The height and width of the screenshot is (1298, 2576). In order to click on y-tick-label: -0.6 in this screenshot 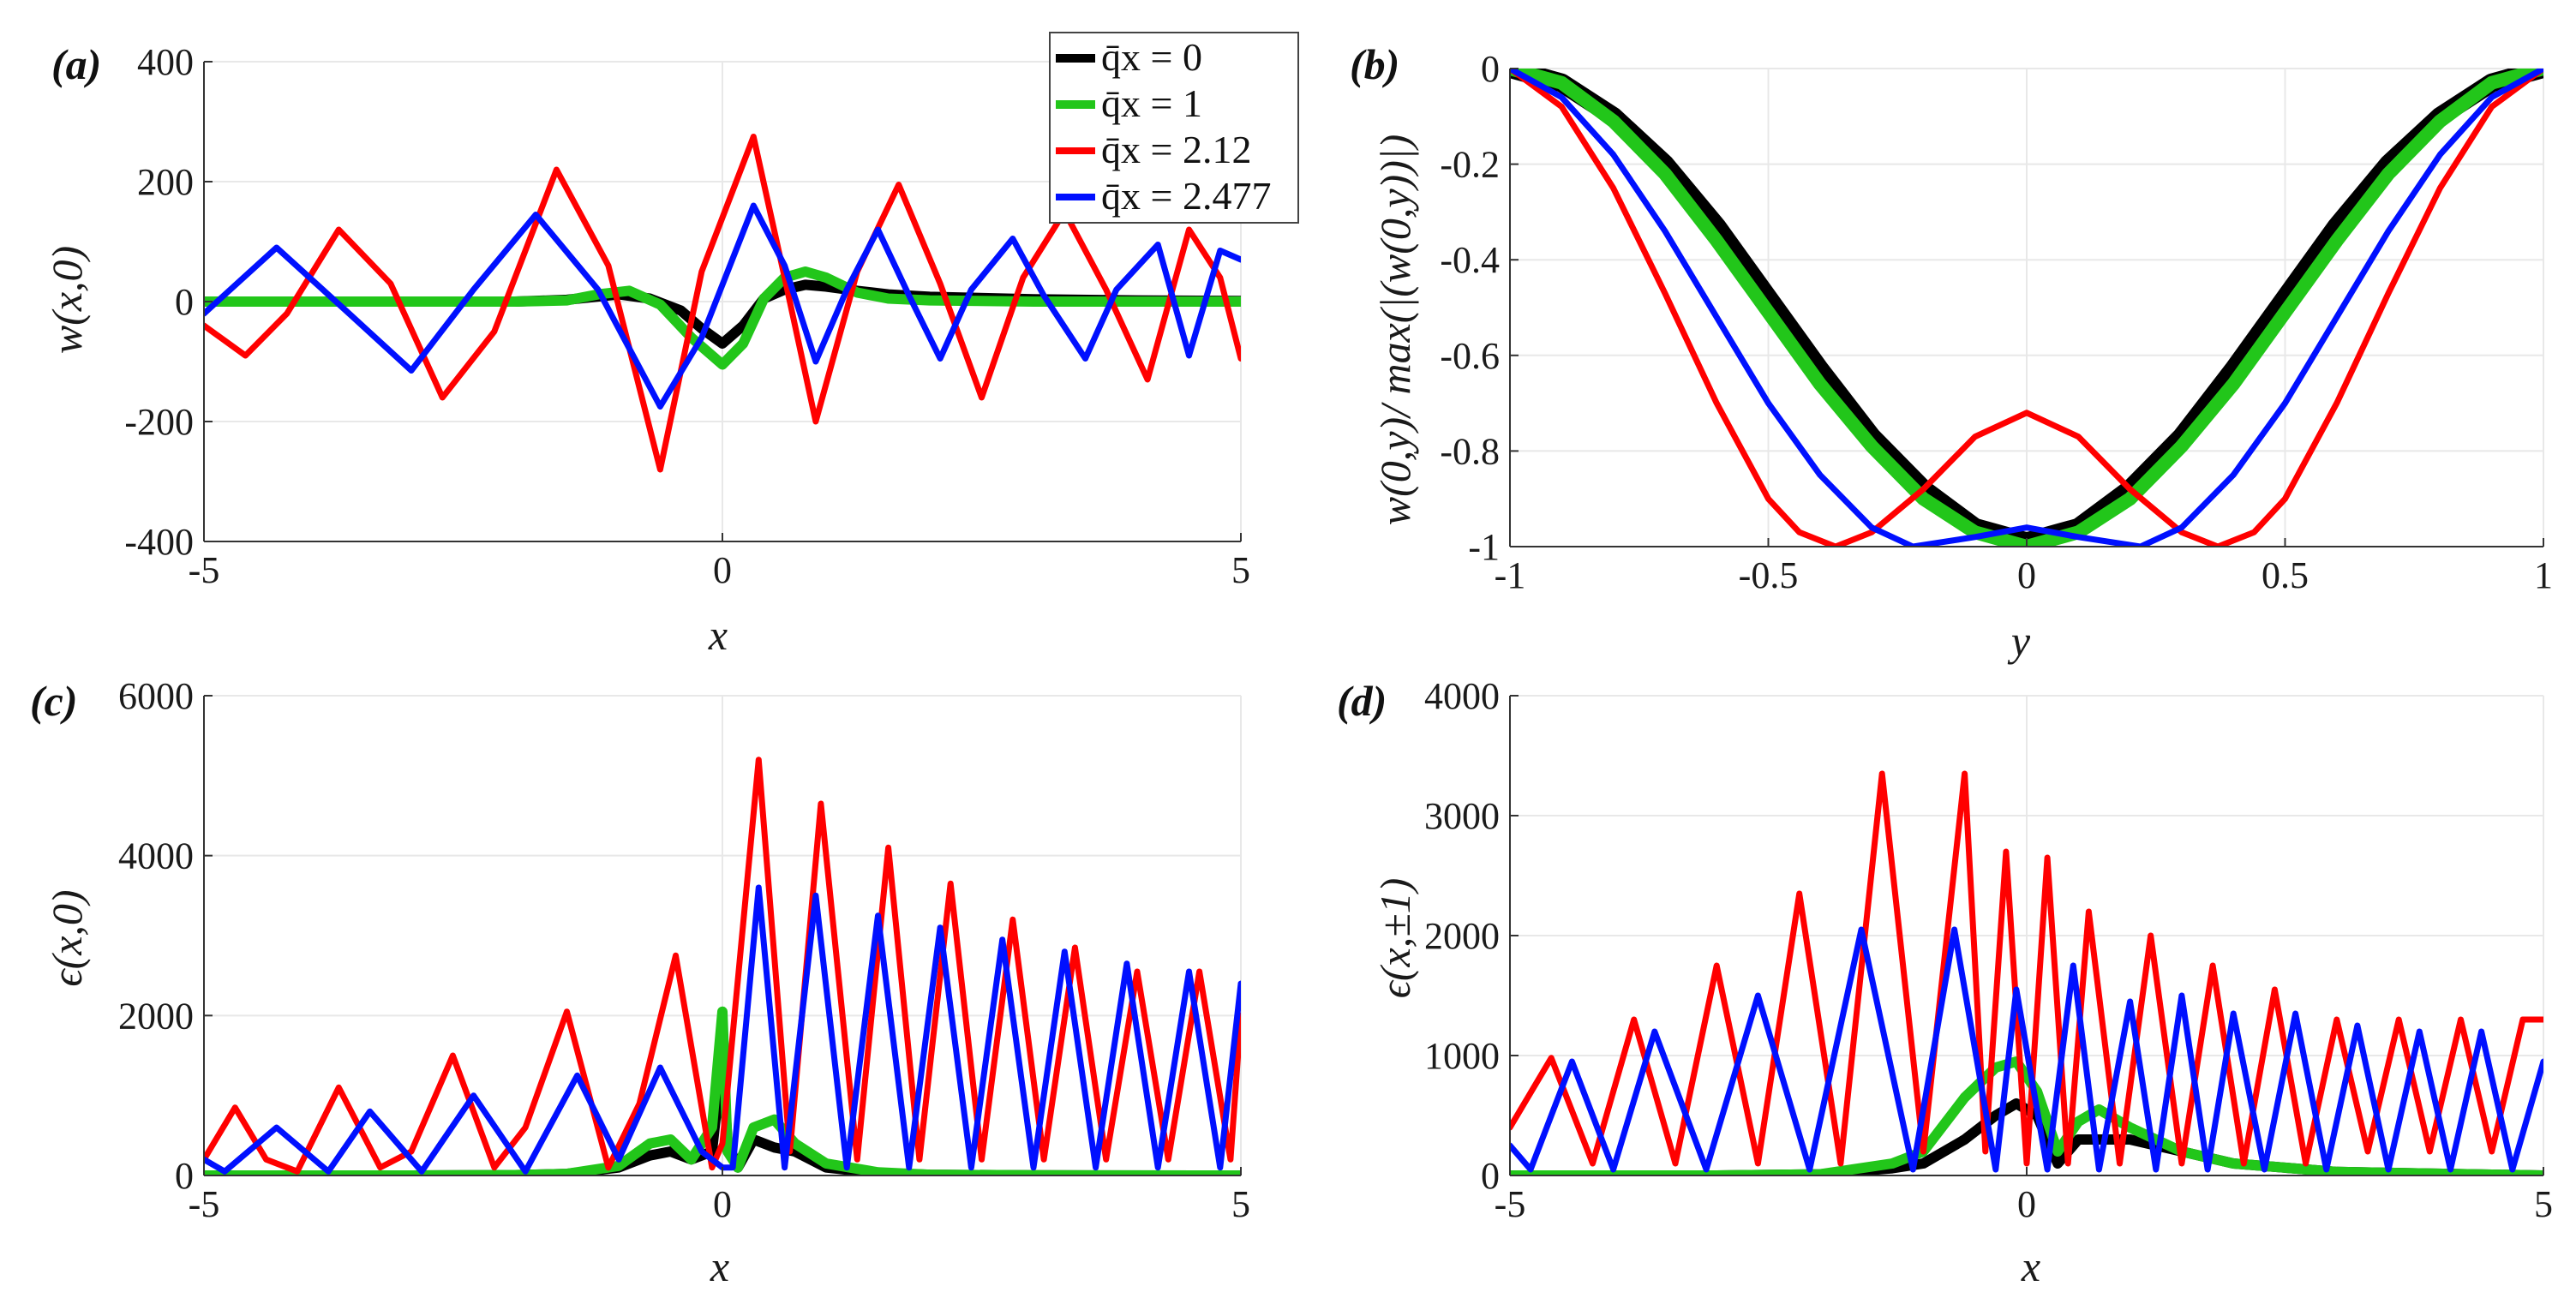, I will do `click(1470, 356)`.